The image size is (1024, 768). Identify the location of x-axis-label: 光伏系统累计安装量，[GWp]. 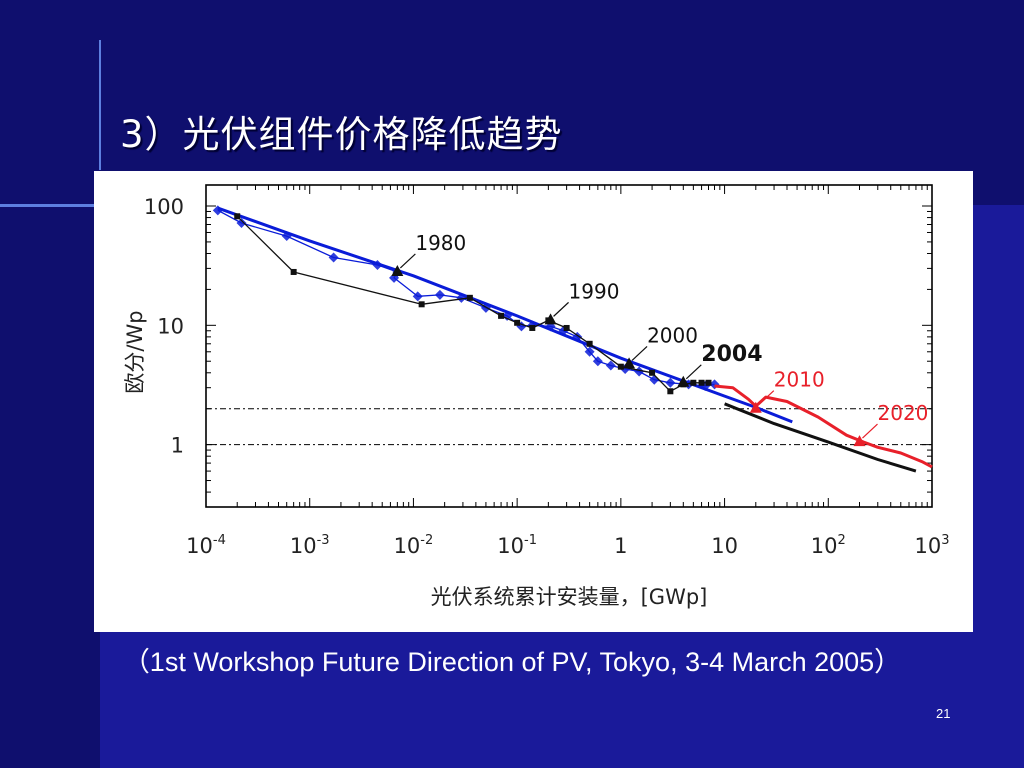
(569, 597).